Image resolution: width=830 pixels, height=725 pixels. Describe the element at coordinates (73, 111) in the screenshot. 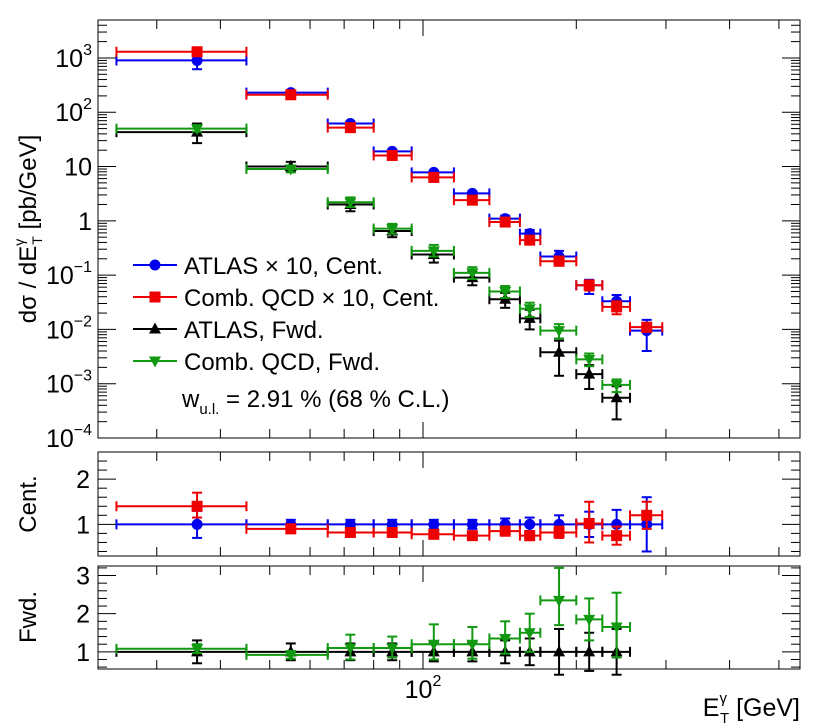

I see `y-tick-label: 10²` at that location.